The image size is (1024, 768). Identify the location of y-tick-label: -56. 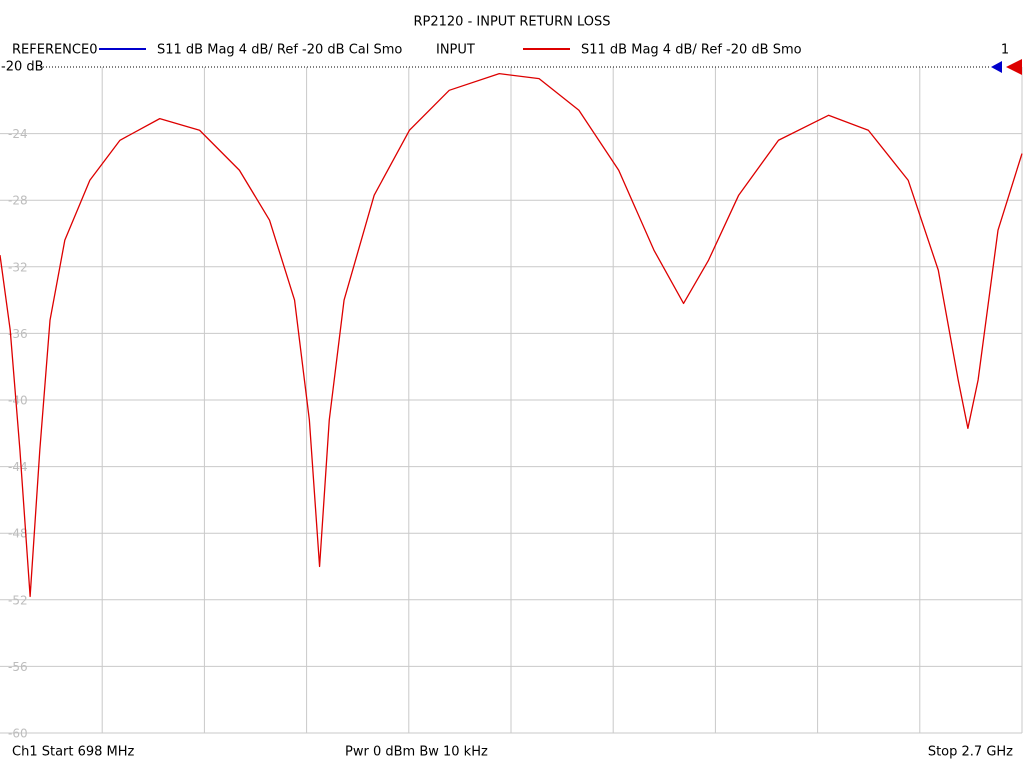
(18, 667).